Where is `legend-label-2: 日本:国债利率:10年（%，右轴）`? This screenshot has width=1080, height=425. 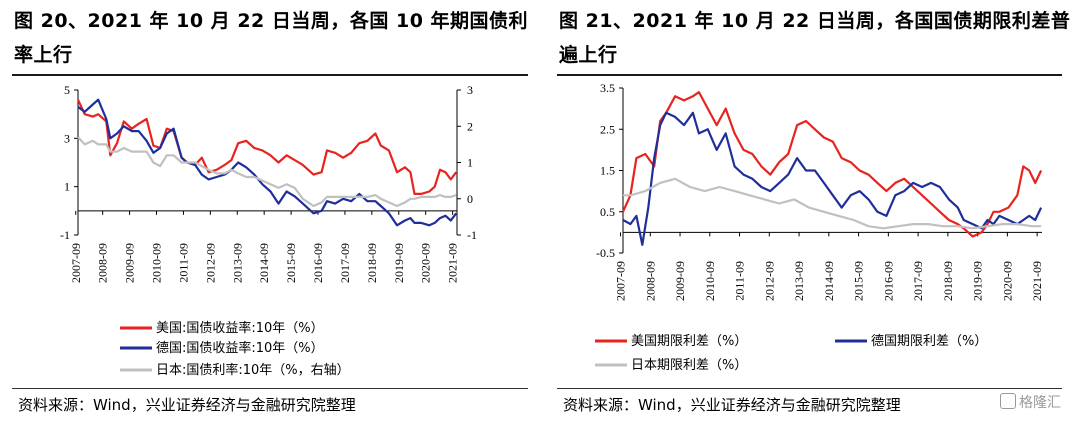
legend-label-2: 日本:国债利率:10年（%，右轴） is located at coordinates (253, 370).